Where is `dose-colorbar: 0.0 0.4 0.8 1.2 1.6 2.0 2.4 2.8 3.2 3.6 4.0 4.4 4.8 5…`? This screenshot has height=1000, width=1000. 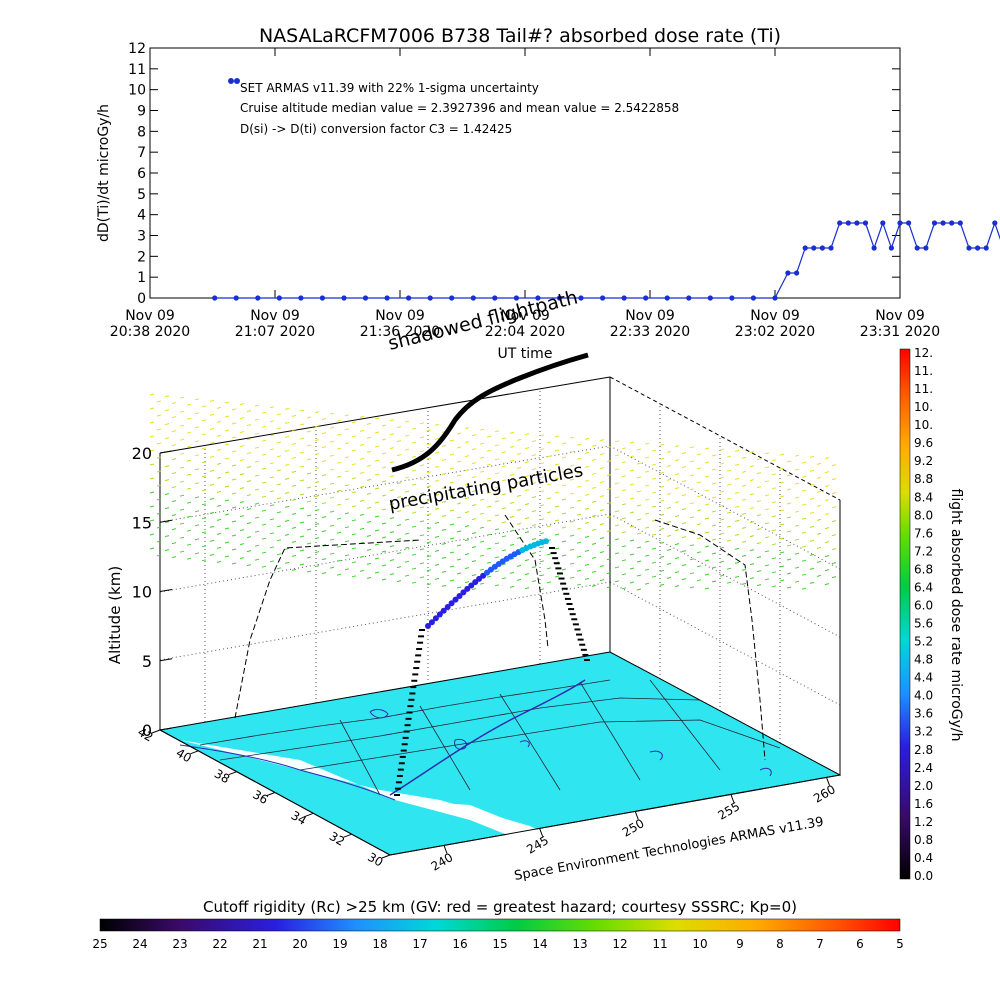
dose-colorbar: 0.0 0.4 0.8 1.2 1.6 2.0 2.4 2.8 3.2 3.6 4.0 4.4 4.8 5… is located at coordinates (931, 614).